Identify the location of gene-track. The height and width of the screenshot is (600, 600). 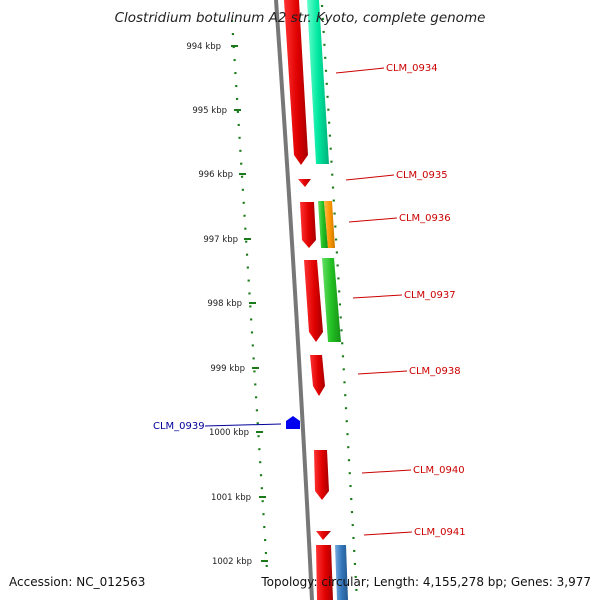
(308, 300).